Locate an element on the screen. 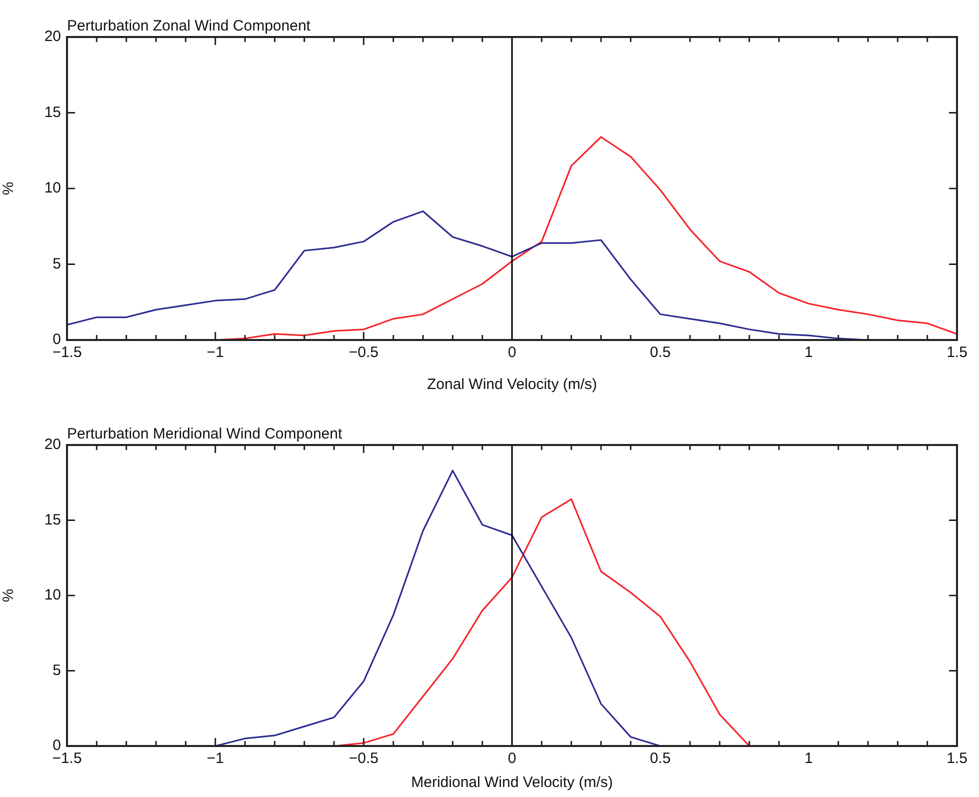 Image resolution: width=979 pixels, height=797 pixels. chart-title: Perturbation Meridional Wind Component is located at coordinates (205, 434).